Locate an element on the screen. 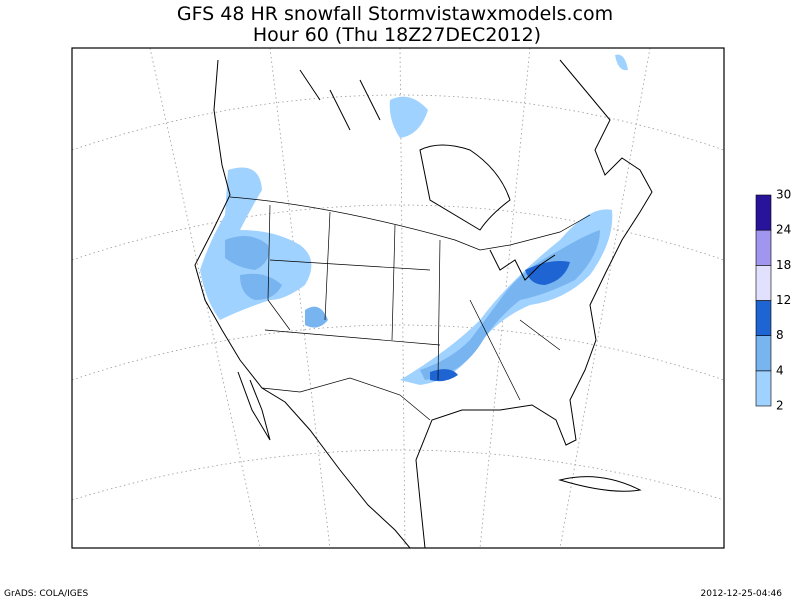 This screenshot has height=600, width=800. legend-label: 4 is located at coordinates (780, 370).